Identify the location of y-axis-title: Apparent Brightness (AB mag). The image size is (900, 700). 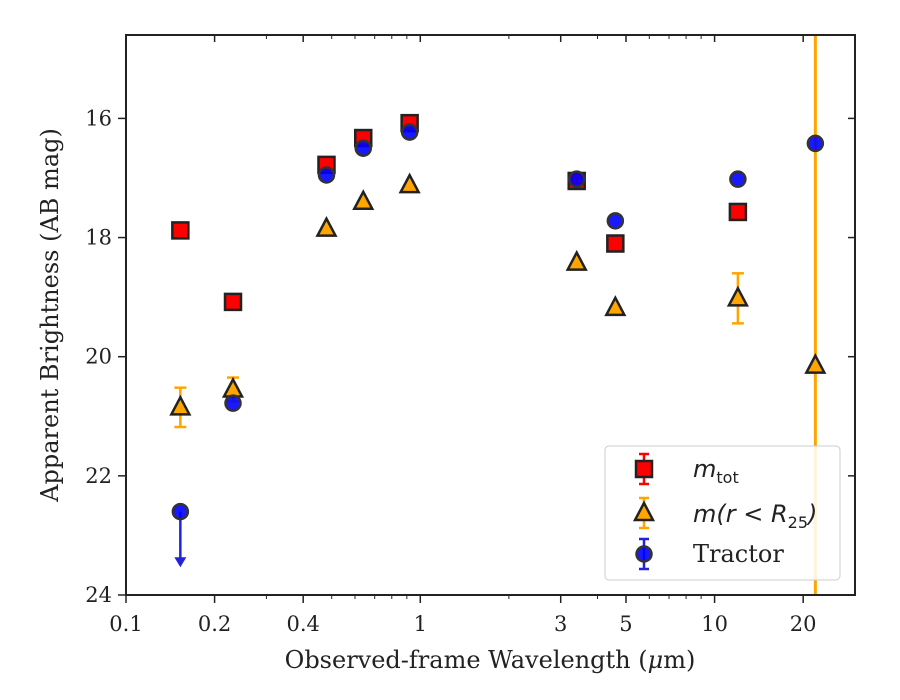
(50, 315).